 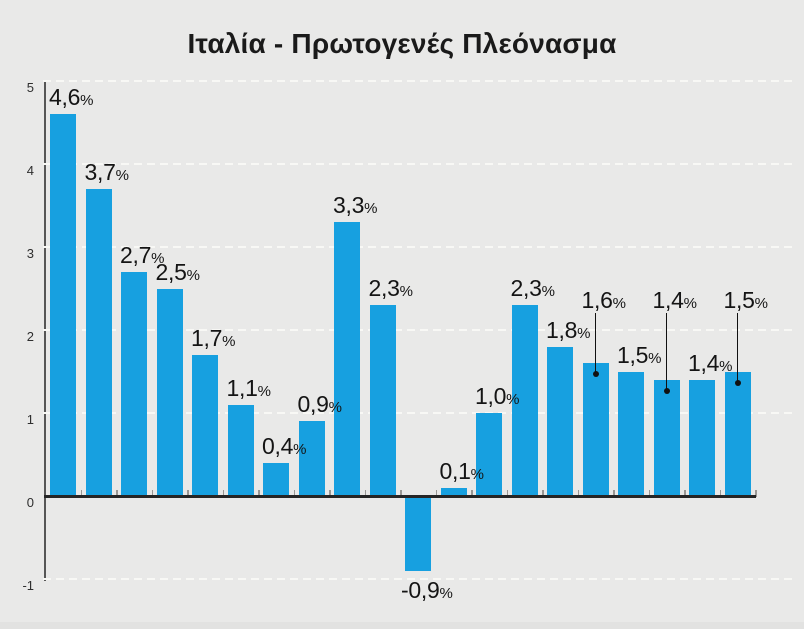 I want to click on bar-value-label: 2,7%, so click(x=142, y=257).